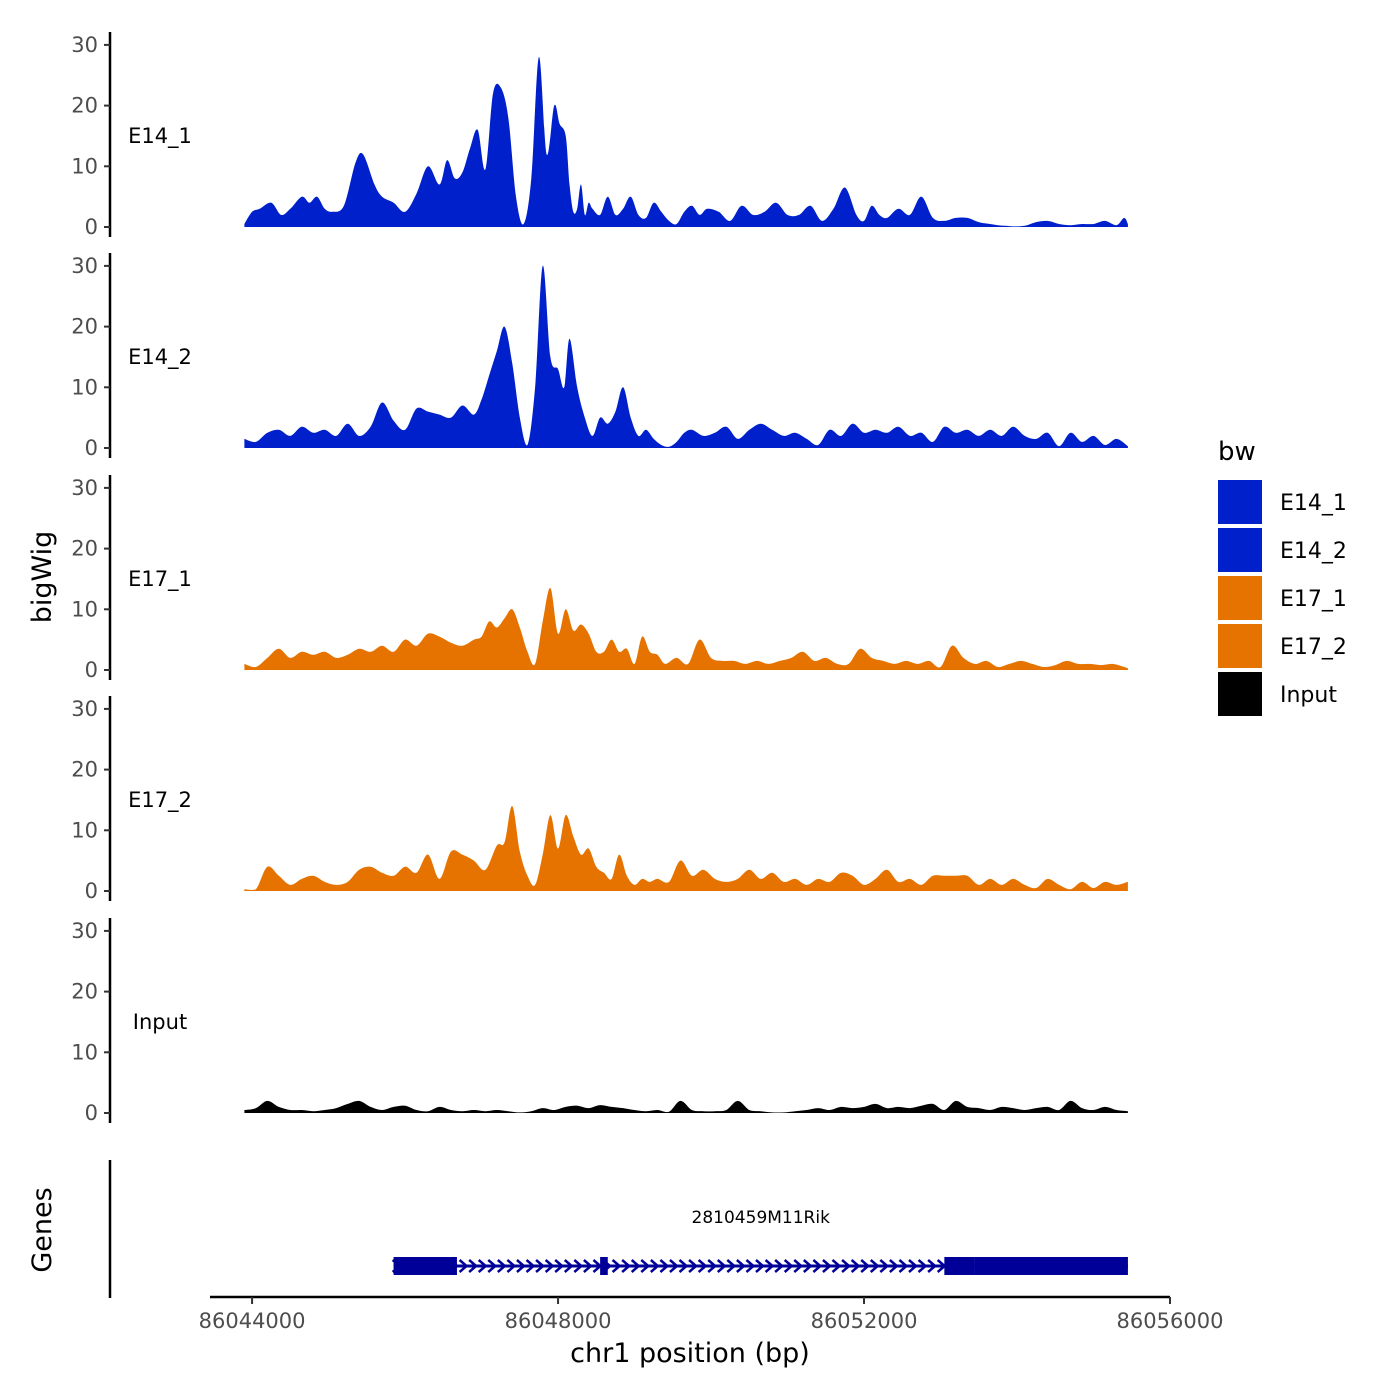  I want to click on track-Input: 0 10 20 30 Input, so click(599, 1021).